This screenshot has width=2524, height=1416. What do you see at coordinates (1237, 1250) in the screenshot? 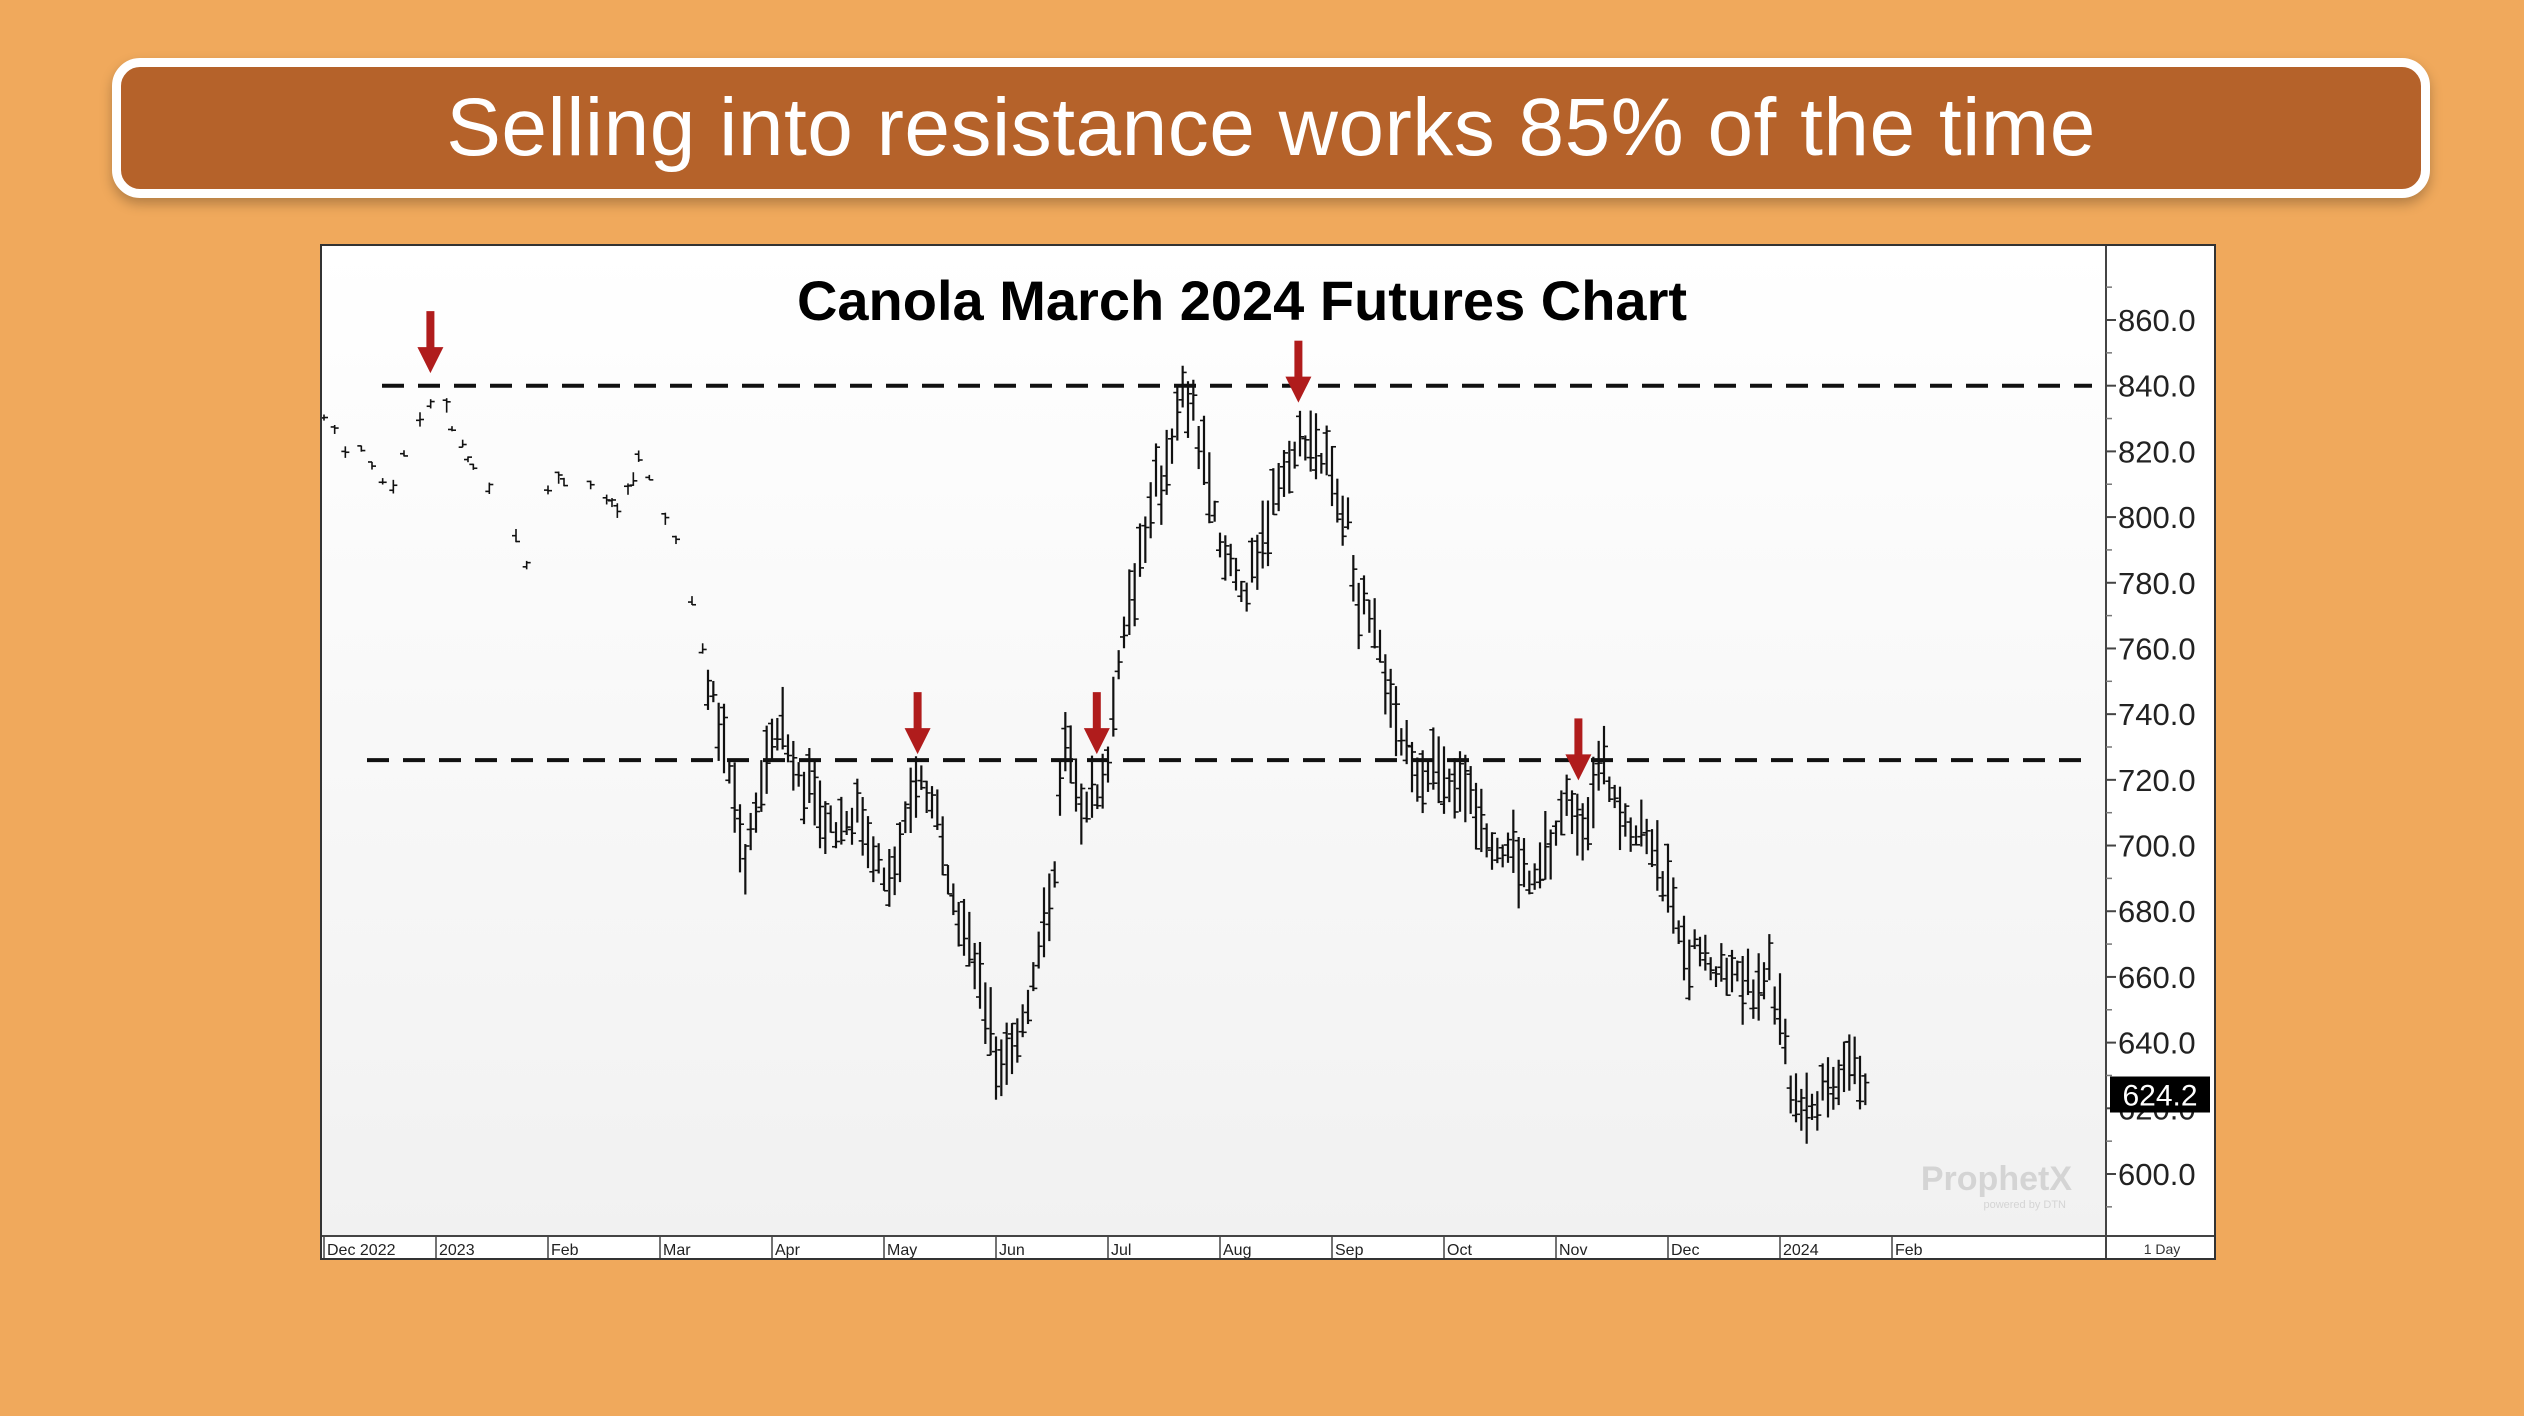
I see `x-tick-label: Aug` at bounding box center [1237, 1250].